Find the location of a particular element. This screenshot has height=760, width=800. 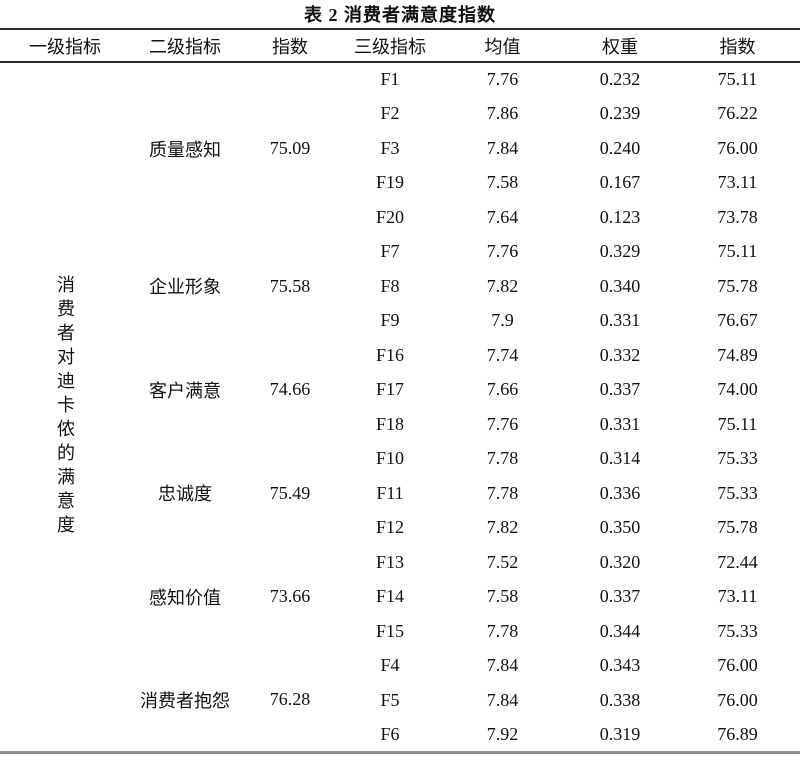

table-row: F9 7.9 0.331 76.67 is located at coordinates (400, 321).